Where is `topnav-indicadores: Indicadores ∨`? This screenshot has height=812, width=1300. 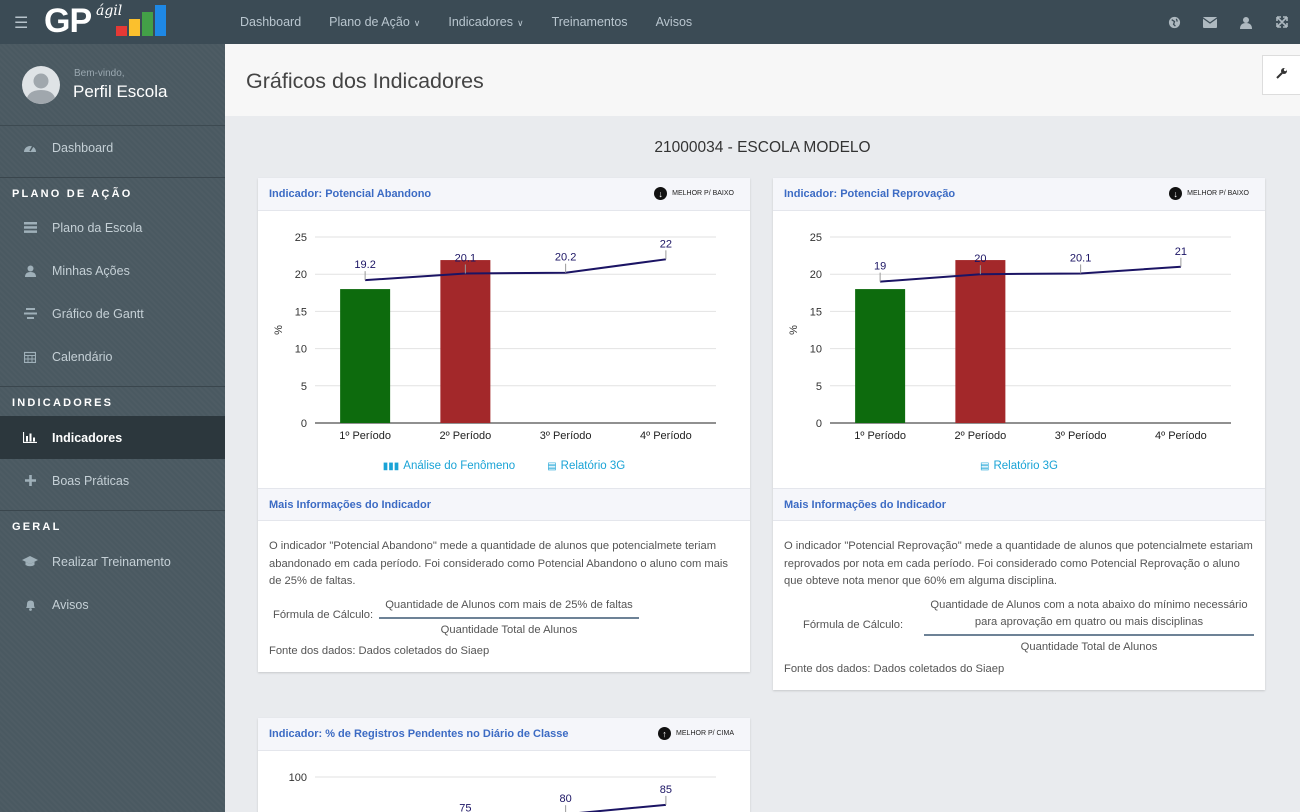 topnav-indicadores: Indicadores ∨ is located at coordinates (485, 22).